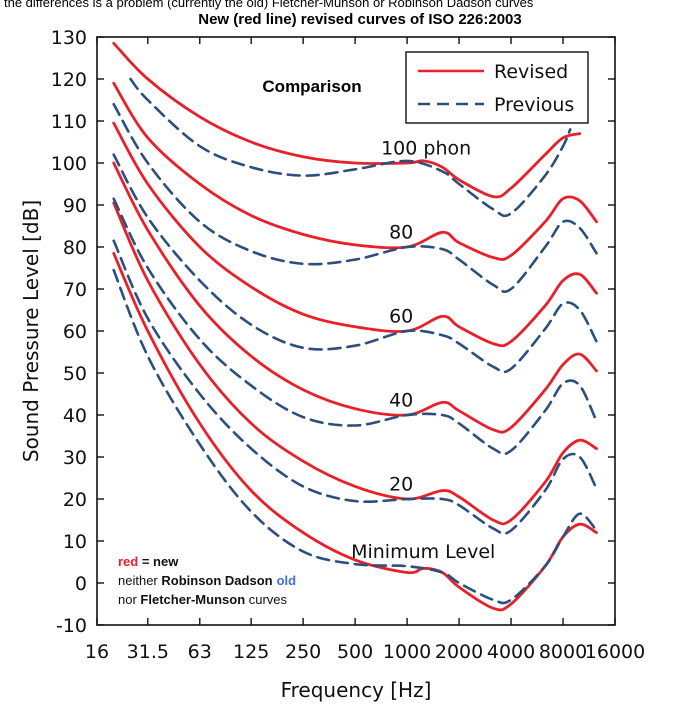 The image size is (694, 708). I want to click on note-robinson-dadson: Robinson Dadson, so click(216, 580).